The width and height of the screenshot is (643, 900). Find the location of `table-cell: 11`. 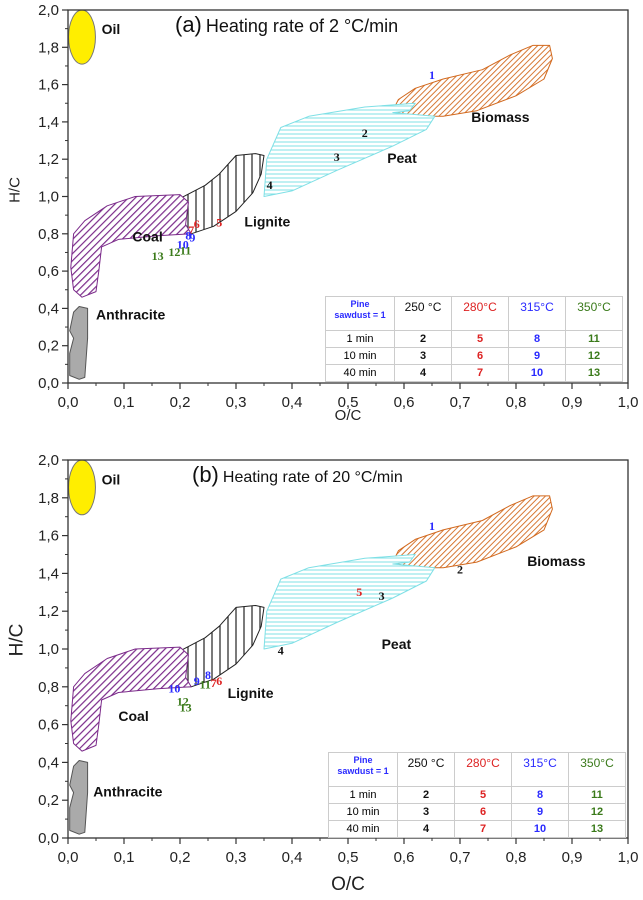

table-cell: 11 is located at coordinates (594, 339).